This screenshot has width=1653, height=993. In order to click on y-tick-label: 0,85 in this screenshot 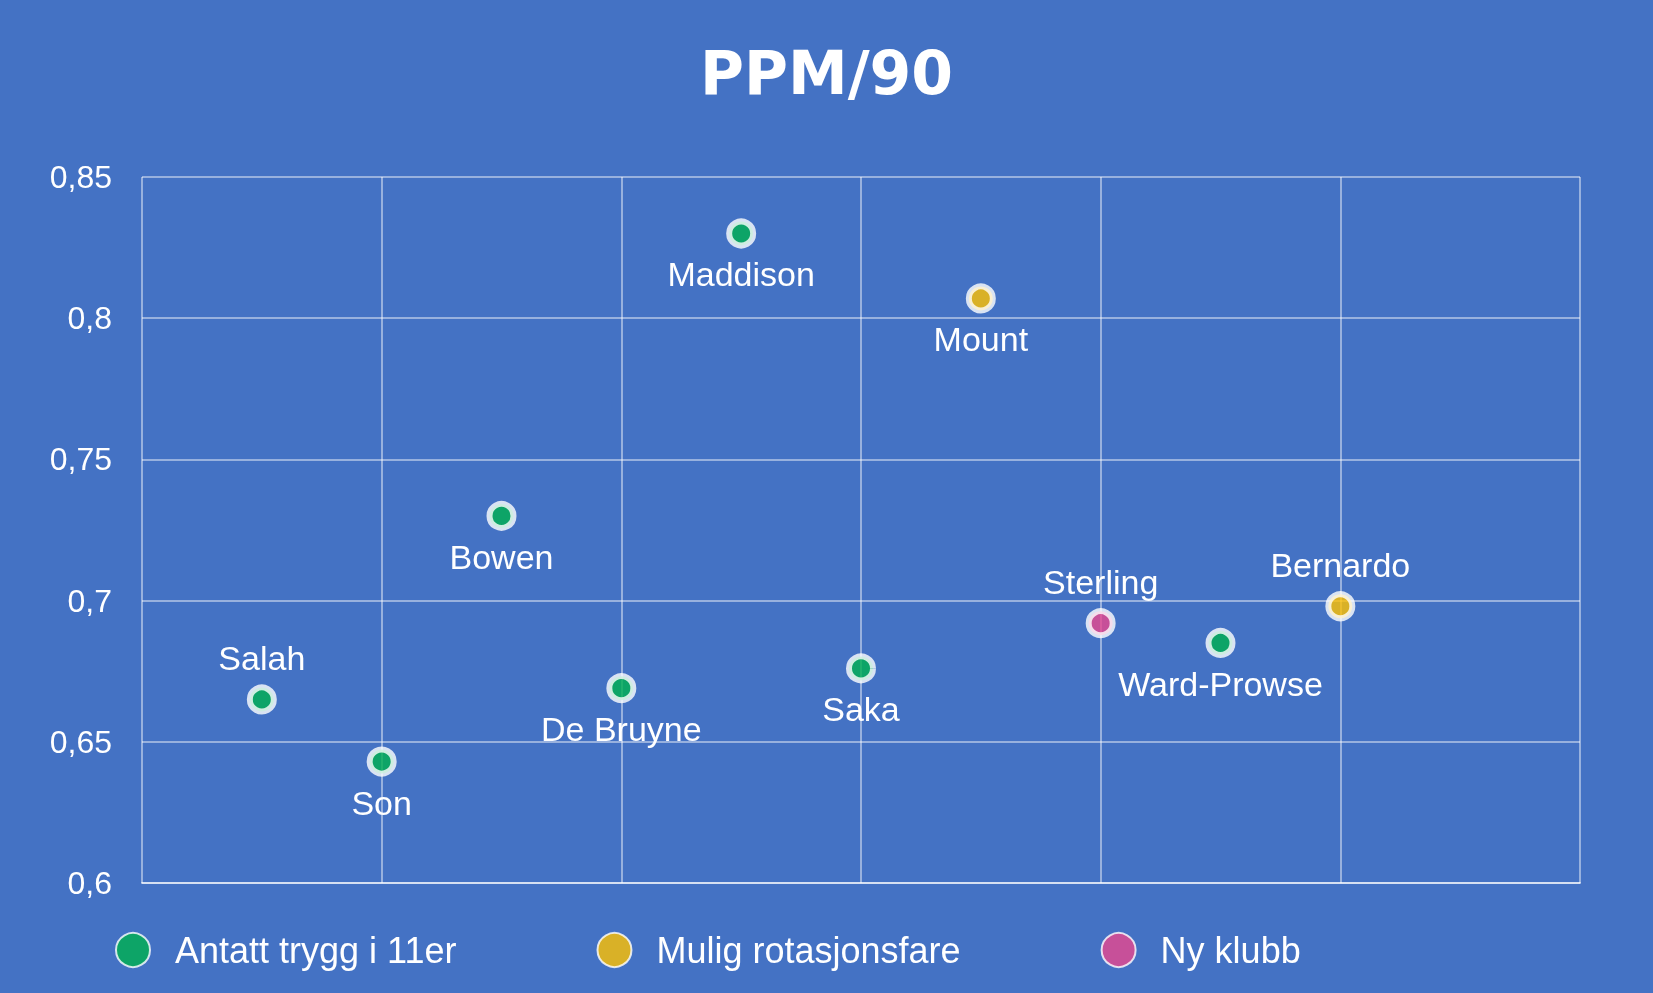, I will do `click(80, 177)`.